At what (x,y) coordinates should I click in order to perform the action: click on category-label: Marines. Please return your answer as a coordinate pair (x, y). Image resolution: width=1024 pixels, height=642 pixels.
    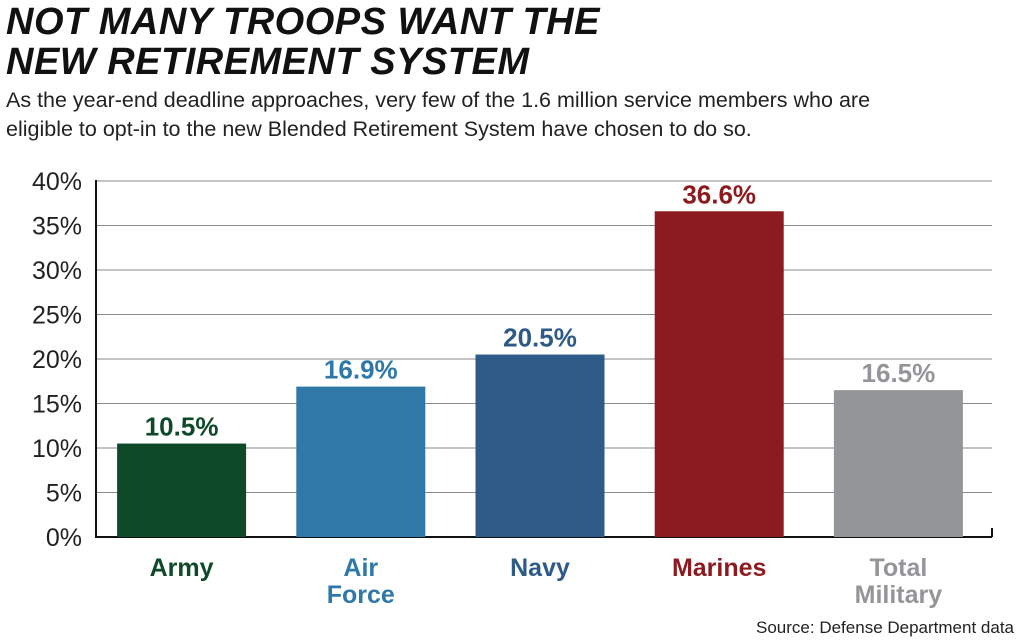
    Looking at the image, I should click on (719, 568).